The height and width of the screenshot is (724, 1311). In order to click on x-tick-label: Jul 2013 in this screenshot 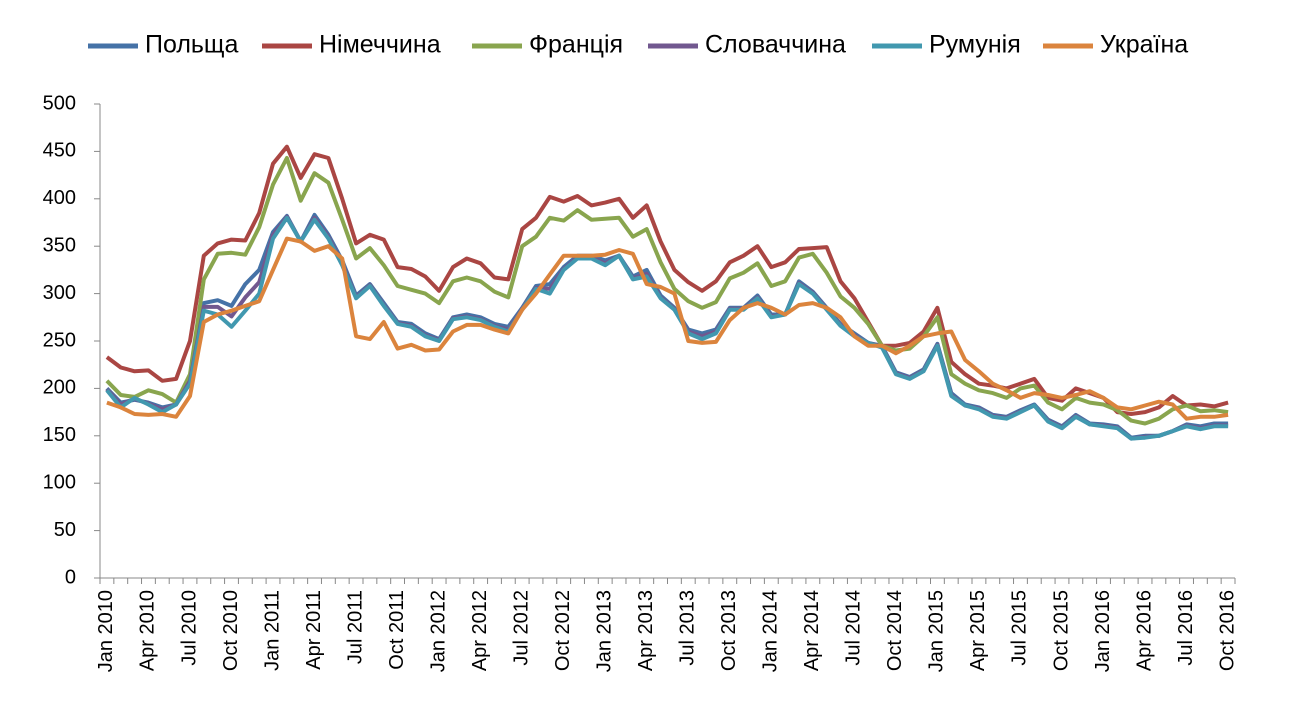, I will do `click(688, 628)`.